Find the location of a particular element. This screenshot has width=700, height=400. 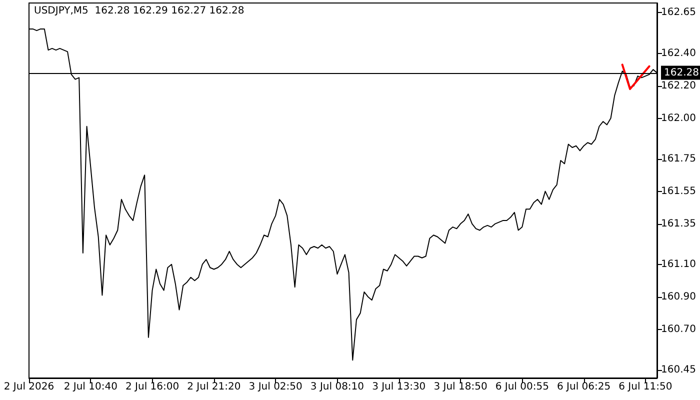

y-tick-label: 160.70 is located at coordinates (678, 329).